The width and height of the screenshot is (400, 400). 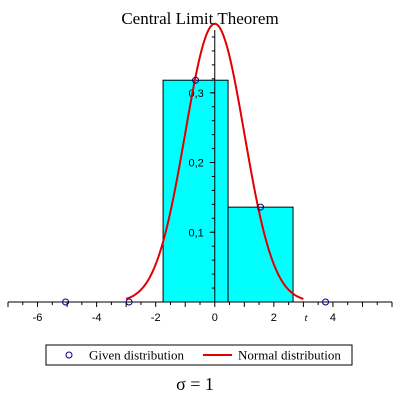 I want to click on x-tick-label: 2, so click(x=274, y=318).